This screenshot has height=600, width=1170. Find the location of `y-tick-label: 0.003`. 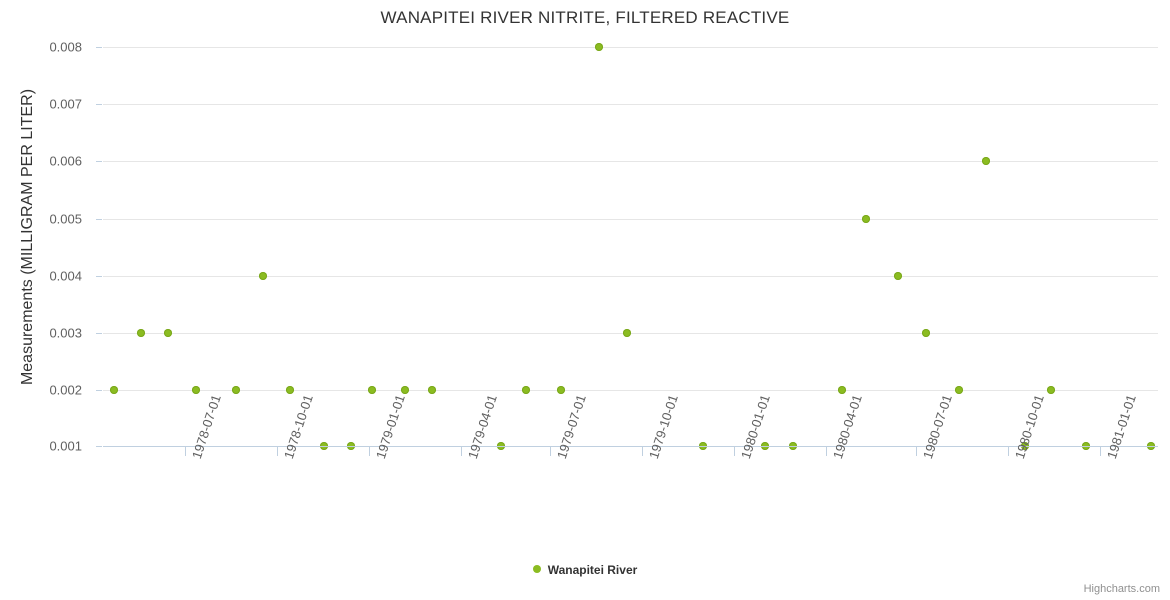

y-tick-label: 0.003 is located at coordinates (65, 333).